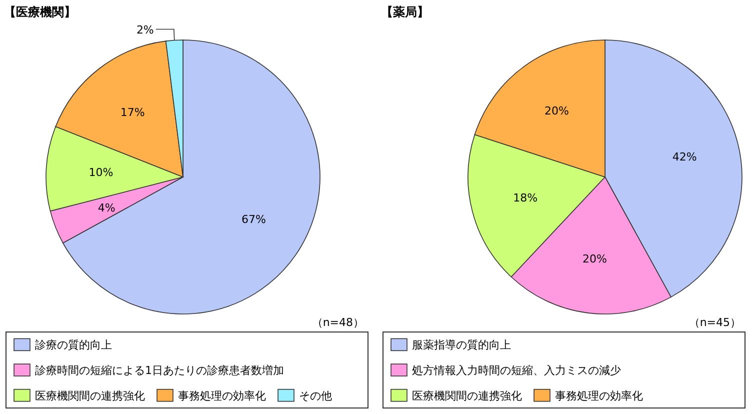 This screenshot has height=414, width=753. I want to click on legend-label: 処方情報入力時間の短縮、入力ミスの減少, so click(516, 370).